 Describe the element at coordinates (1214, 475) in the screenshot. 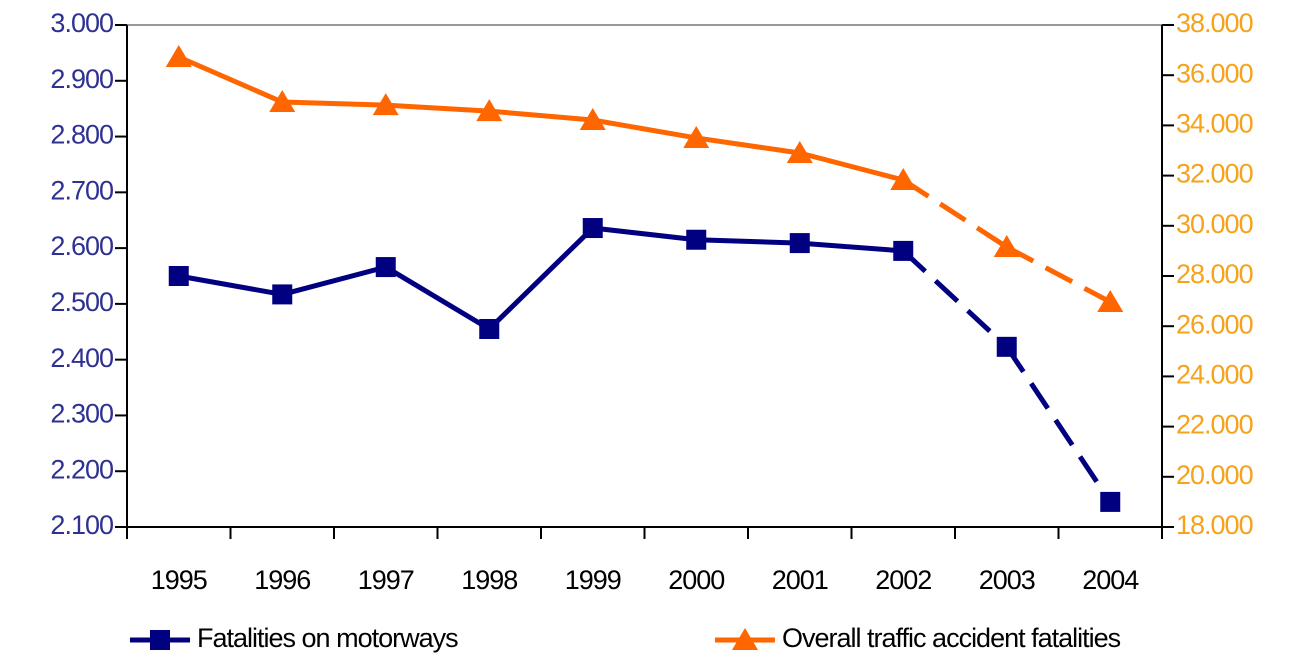

I see `y2-tick-label: 20.000` at that location.